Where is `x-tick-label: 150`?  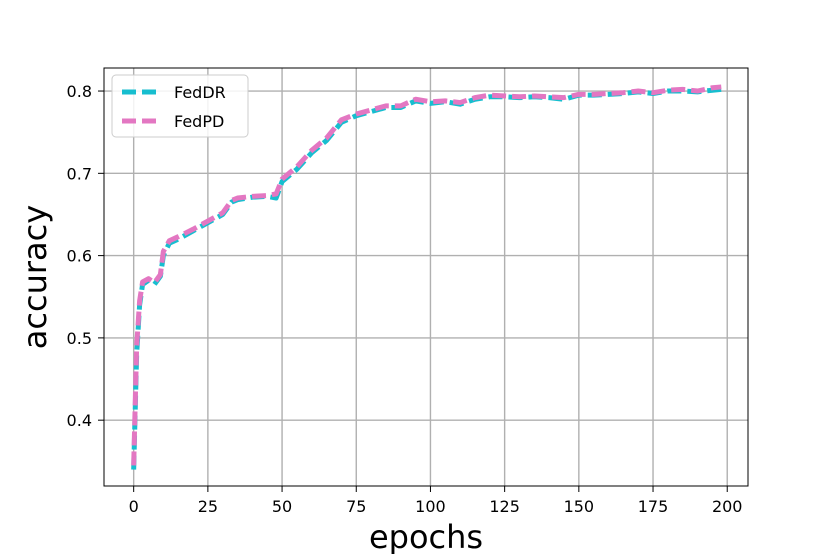 x-tick-label: 150 is located at coordinates (579, 506).